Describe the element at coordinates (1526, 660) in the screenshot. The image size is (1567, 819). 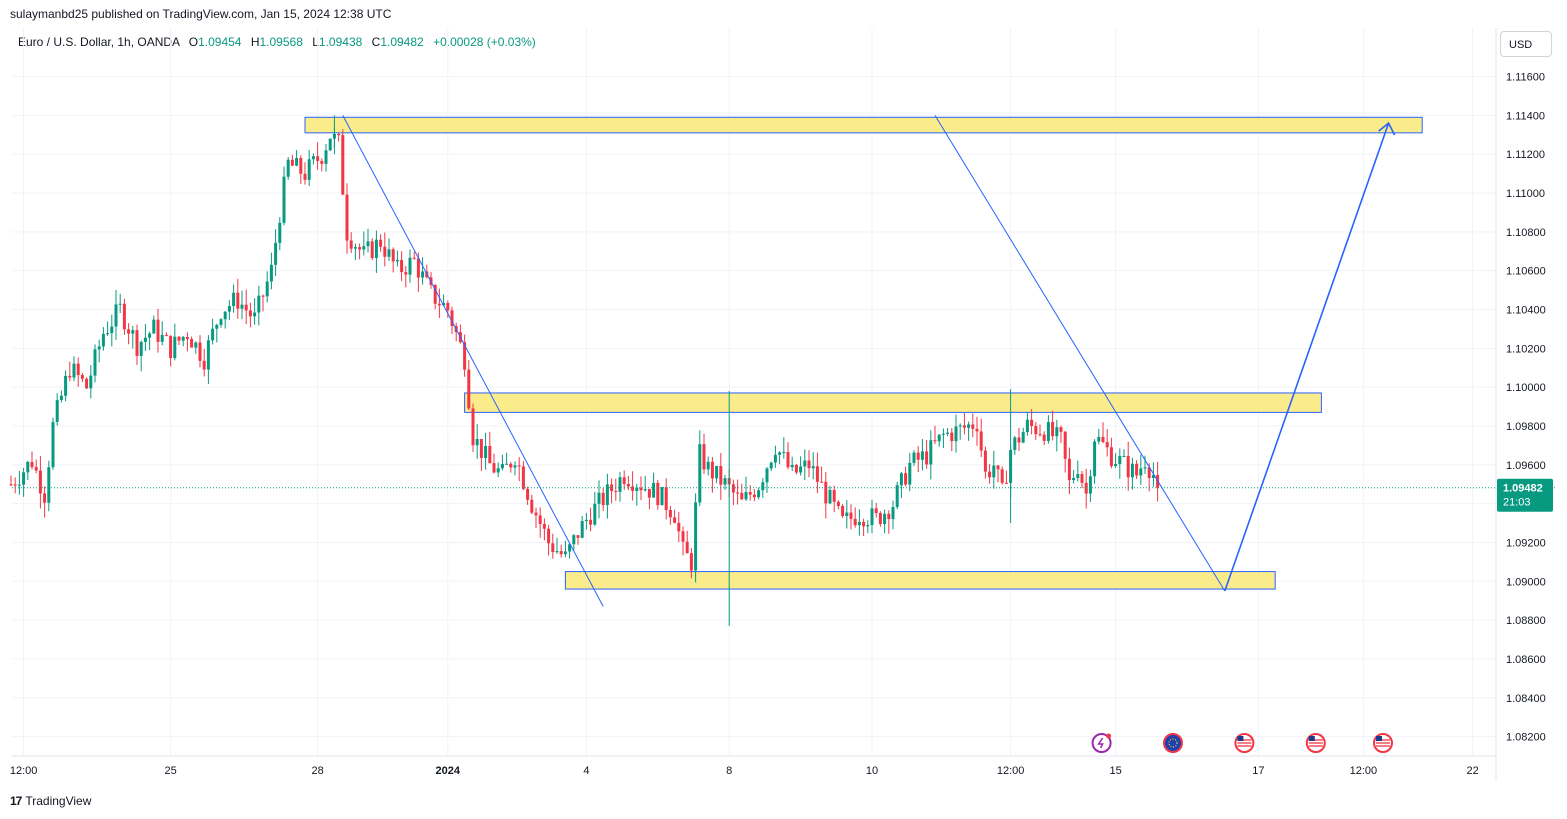
I see `price-tick-label: 1.08600` at that location.